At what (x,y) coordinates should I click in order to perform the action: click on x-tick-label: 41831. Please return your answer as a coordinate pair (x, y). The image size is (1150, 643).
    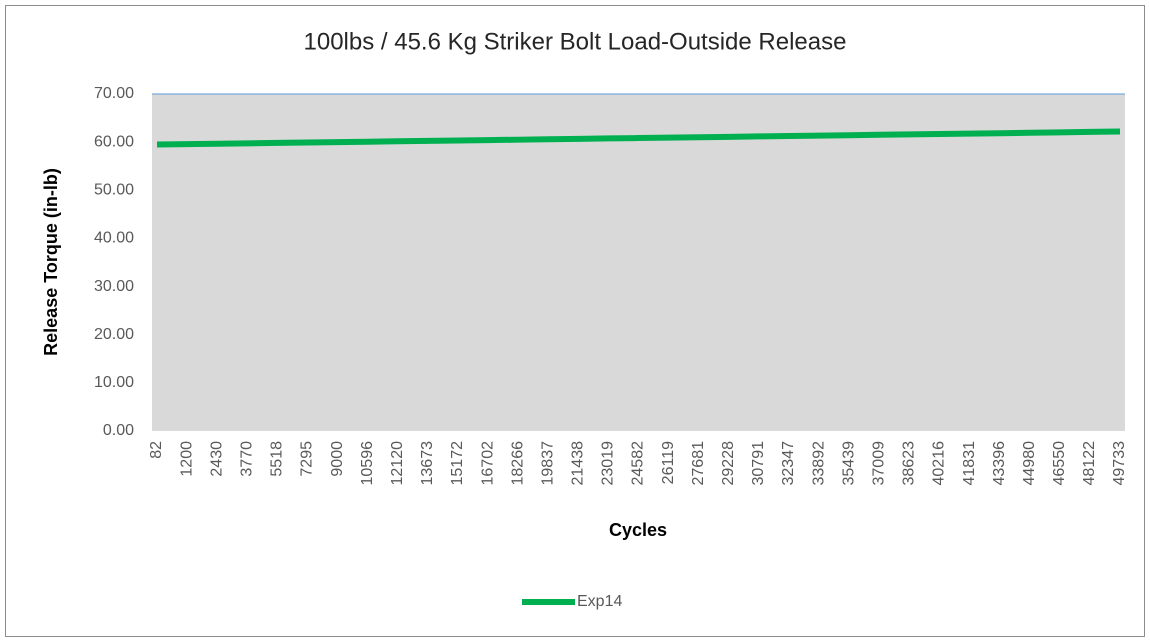
    Looking at the image, I should click on (969, 463).